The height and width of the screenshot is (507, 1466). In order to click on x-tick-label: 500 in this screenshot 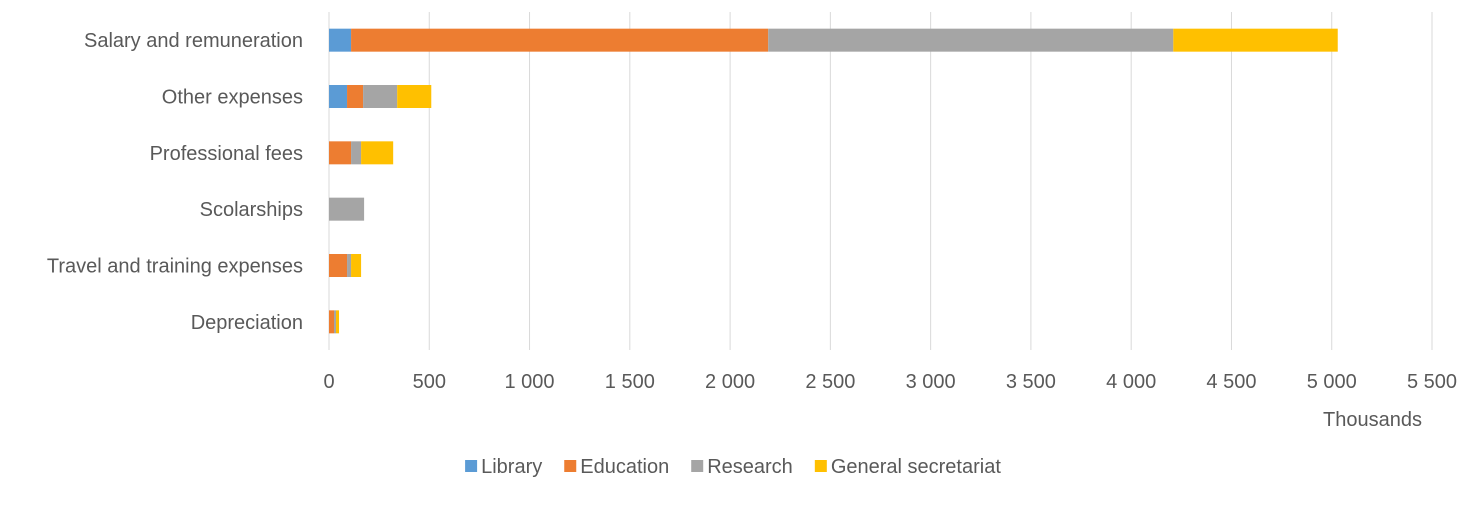, I will do `click(429, 382)`.